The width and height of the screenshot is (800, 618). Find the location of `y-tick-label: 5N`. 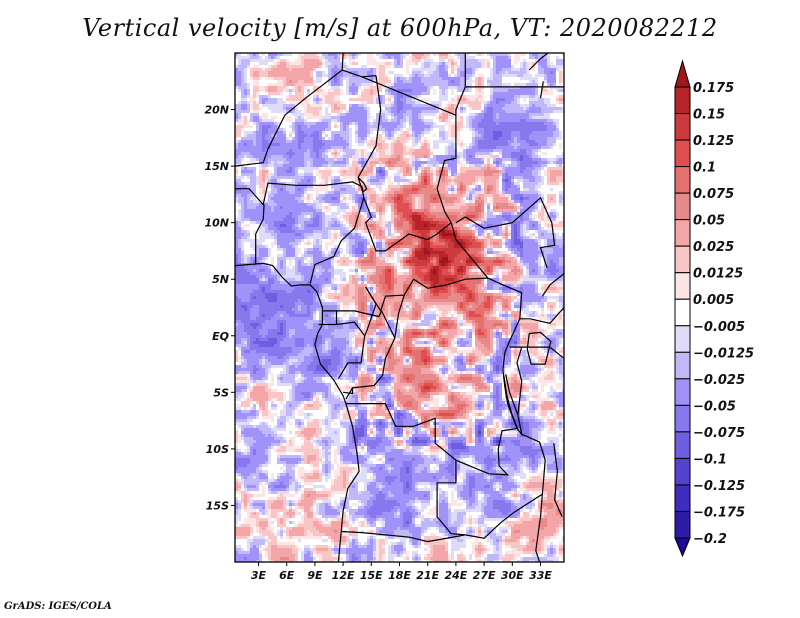

y-tick-label: 5N is located at coordinates (220, 279).